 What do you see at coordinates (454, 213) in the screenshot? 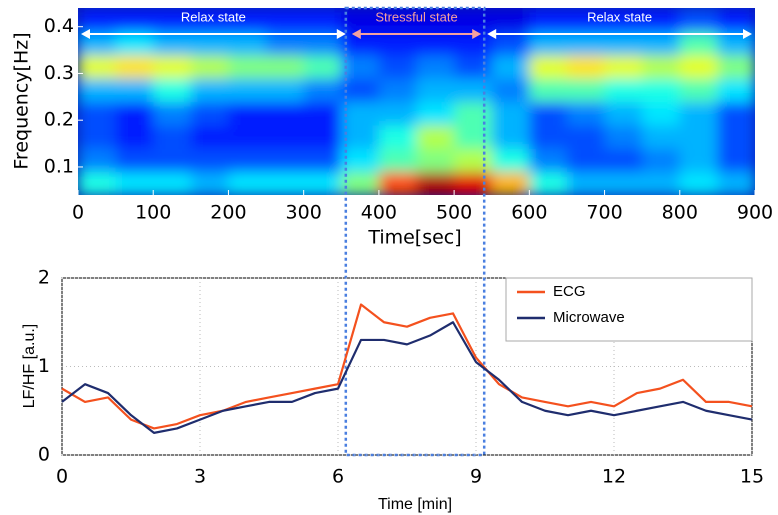
I see `x-tick-label: 500` at bounding box center [454, 213].